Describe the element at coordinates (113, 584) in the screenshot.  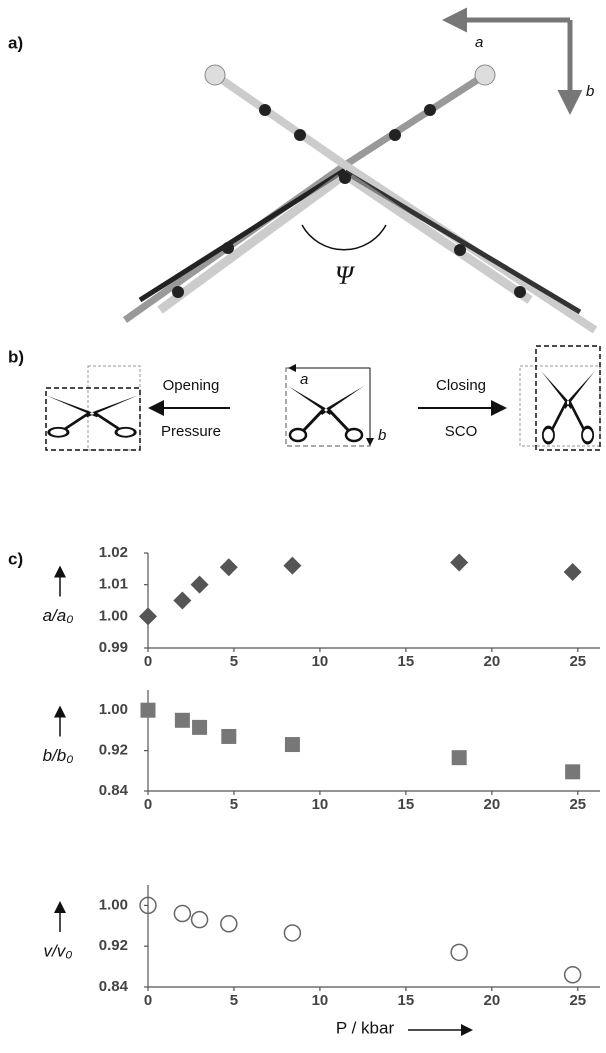
I see `y-tick-label: 1.01` at that location.